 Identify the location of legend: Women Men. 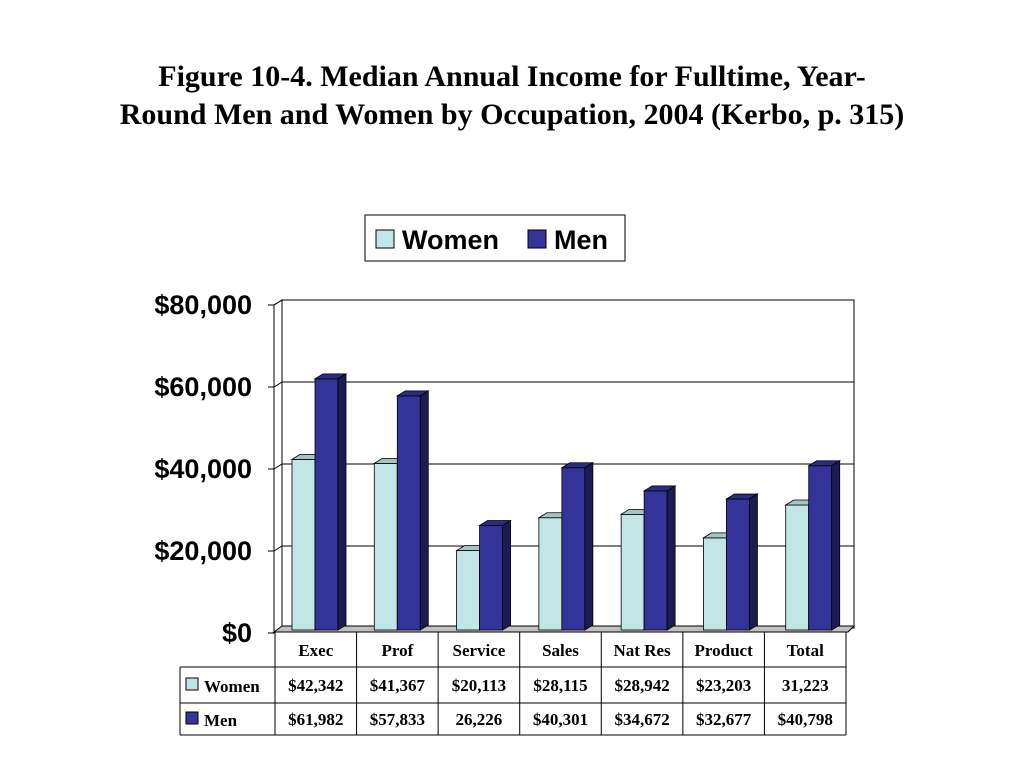
(495, 238).